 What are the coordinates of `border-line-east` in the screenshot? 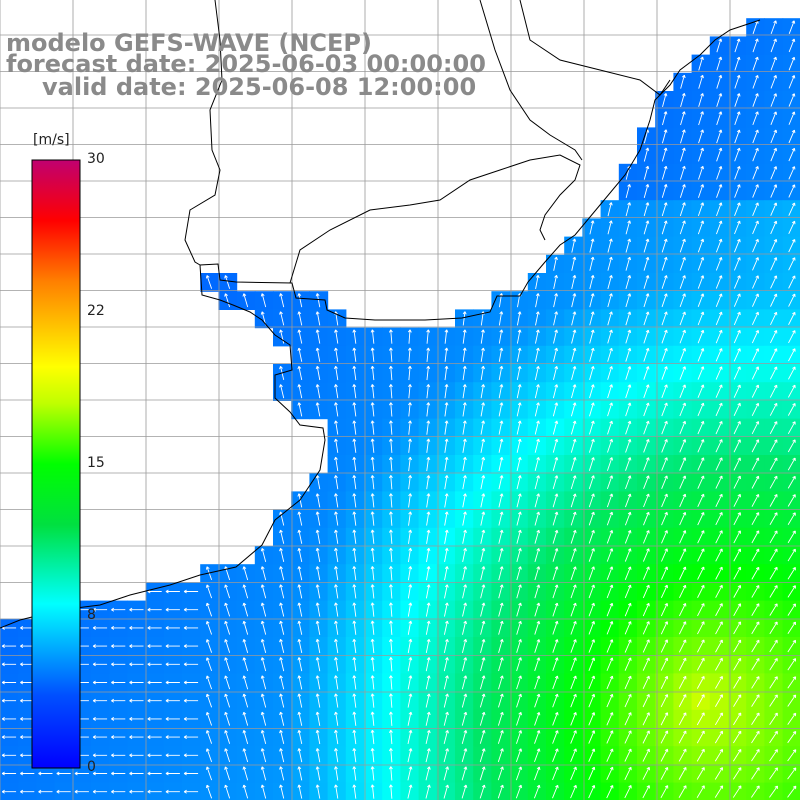 It's located at (595, 48).